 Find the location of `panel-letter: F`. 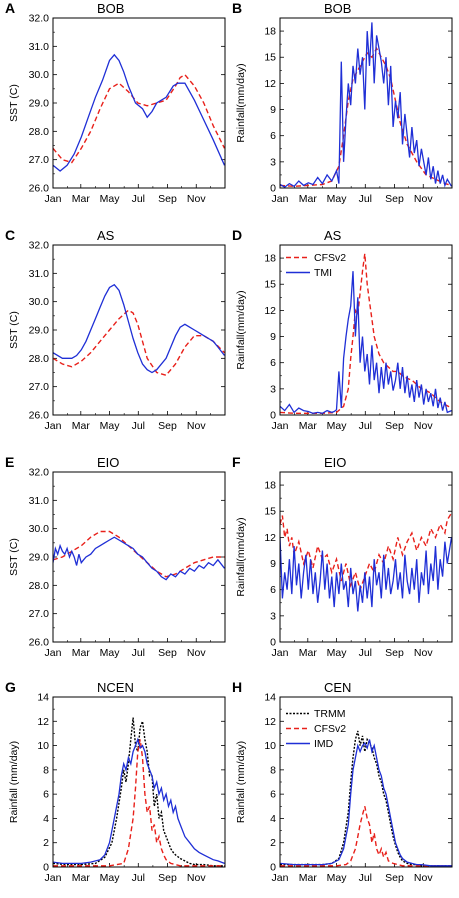

panel-letter: F is located at coordinates (236, 462).